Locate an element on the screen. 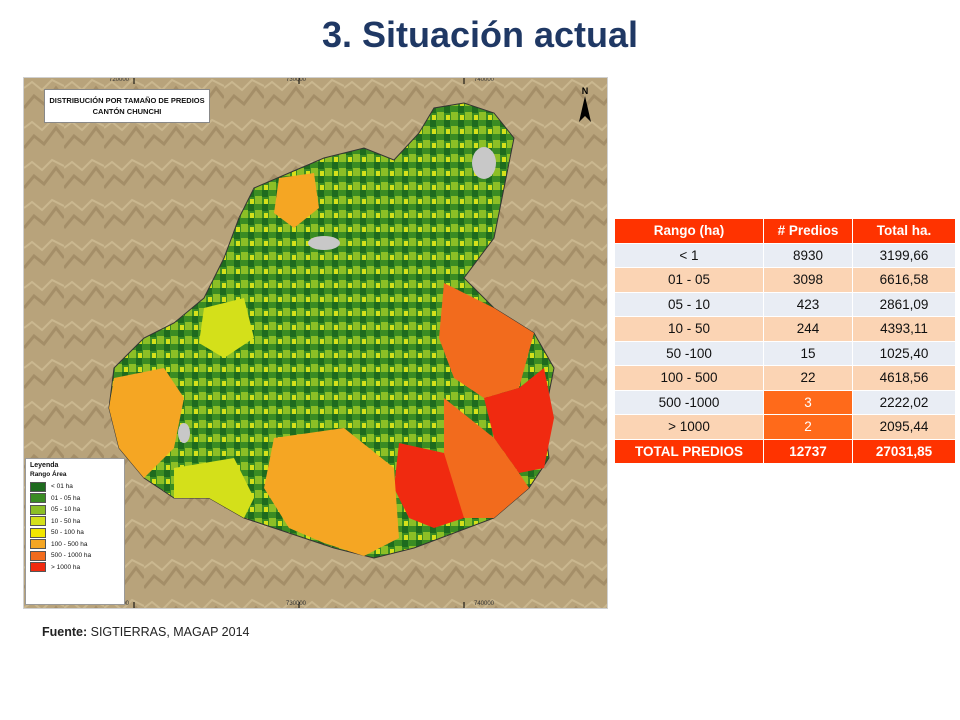 The height and width of the screenshot is (720, 960). legend-label: > 1000 ha is located at coordinates (66, 567).